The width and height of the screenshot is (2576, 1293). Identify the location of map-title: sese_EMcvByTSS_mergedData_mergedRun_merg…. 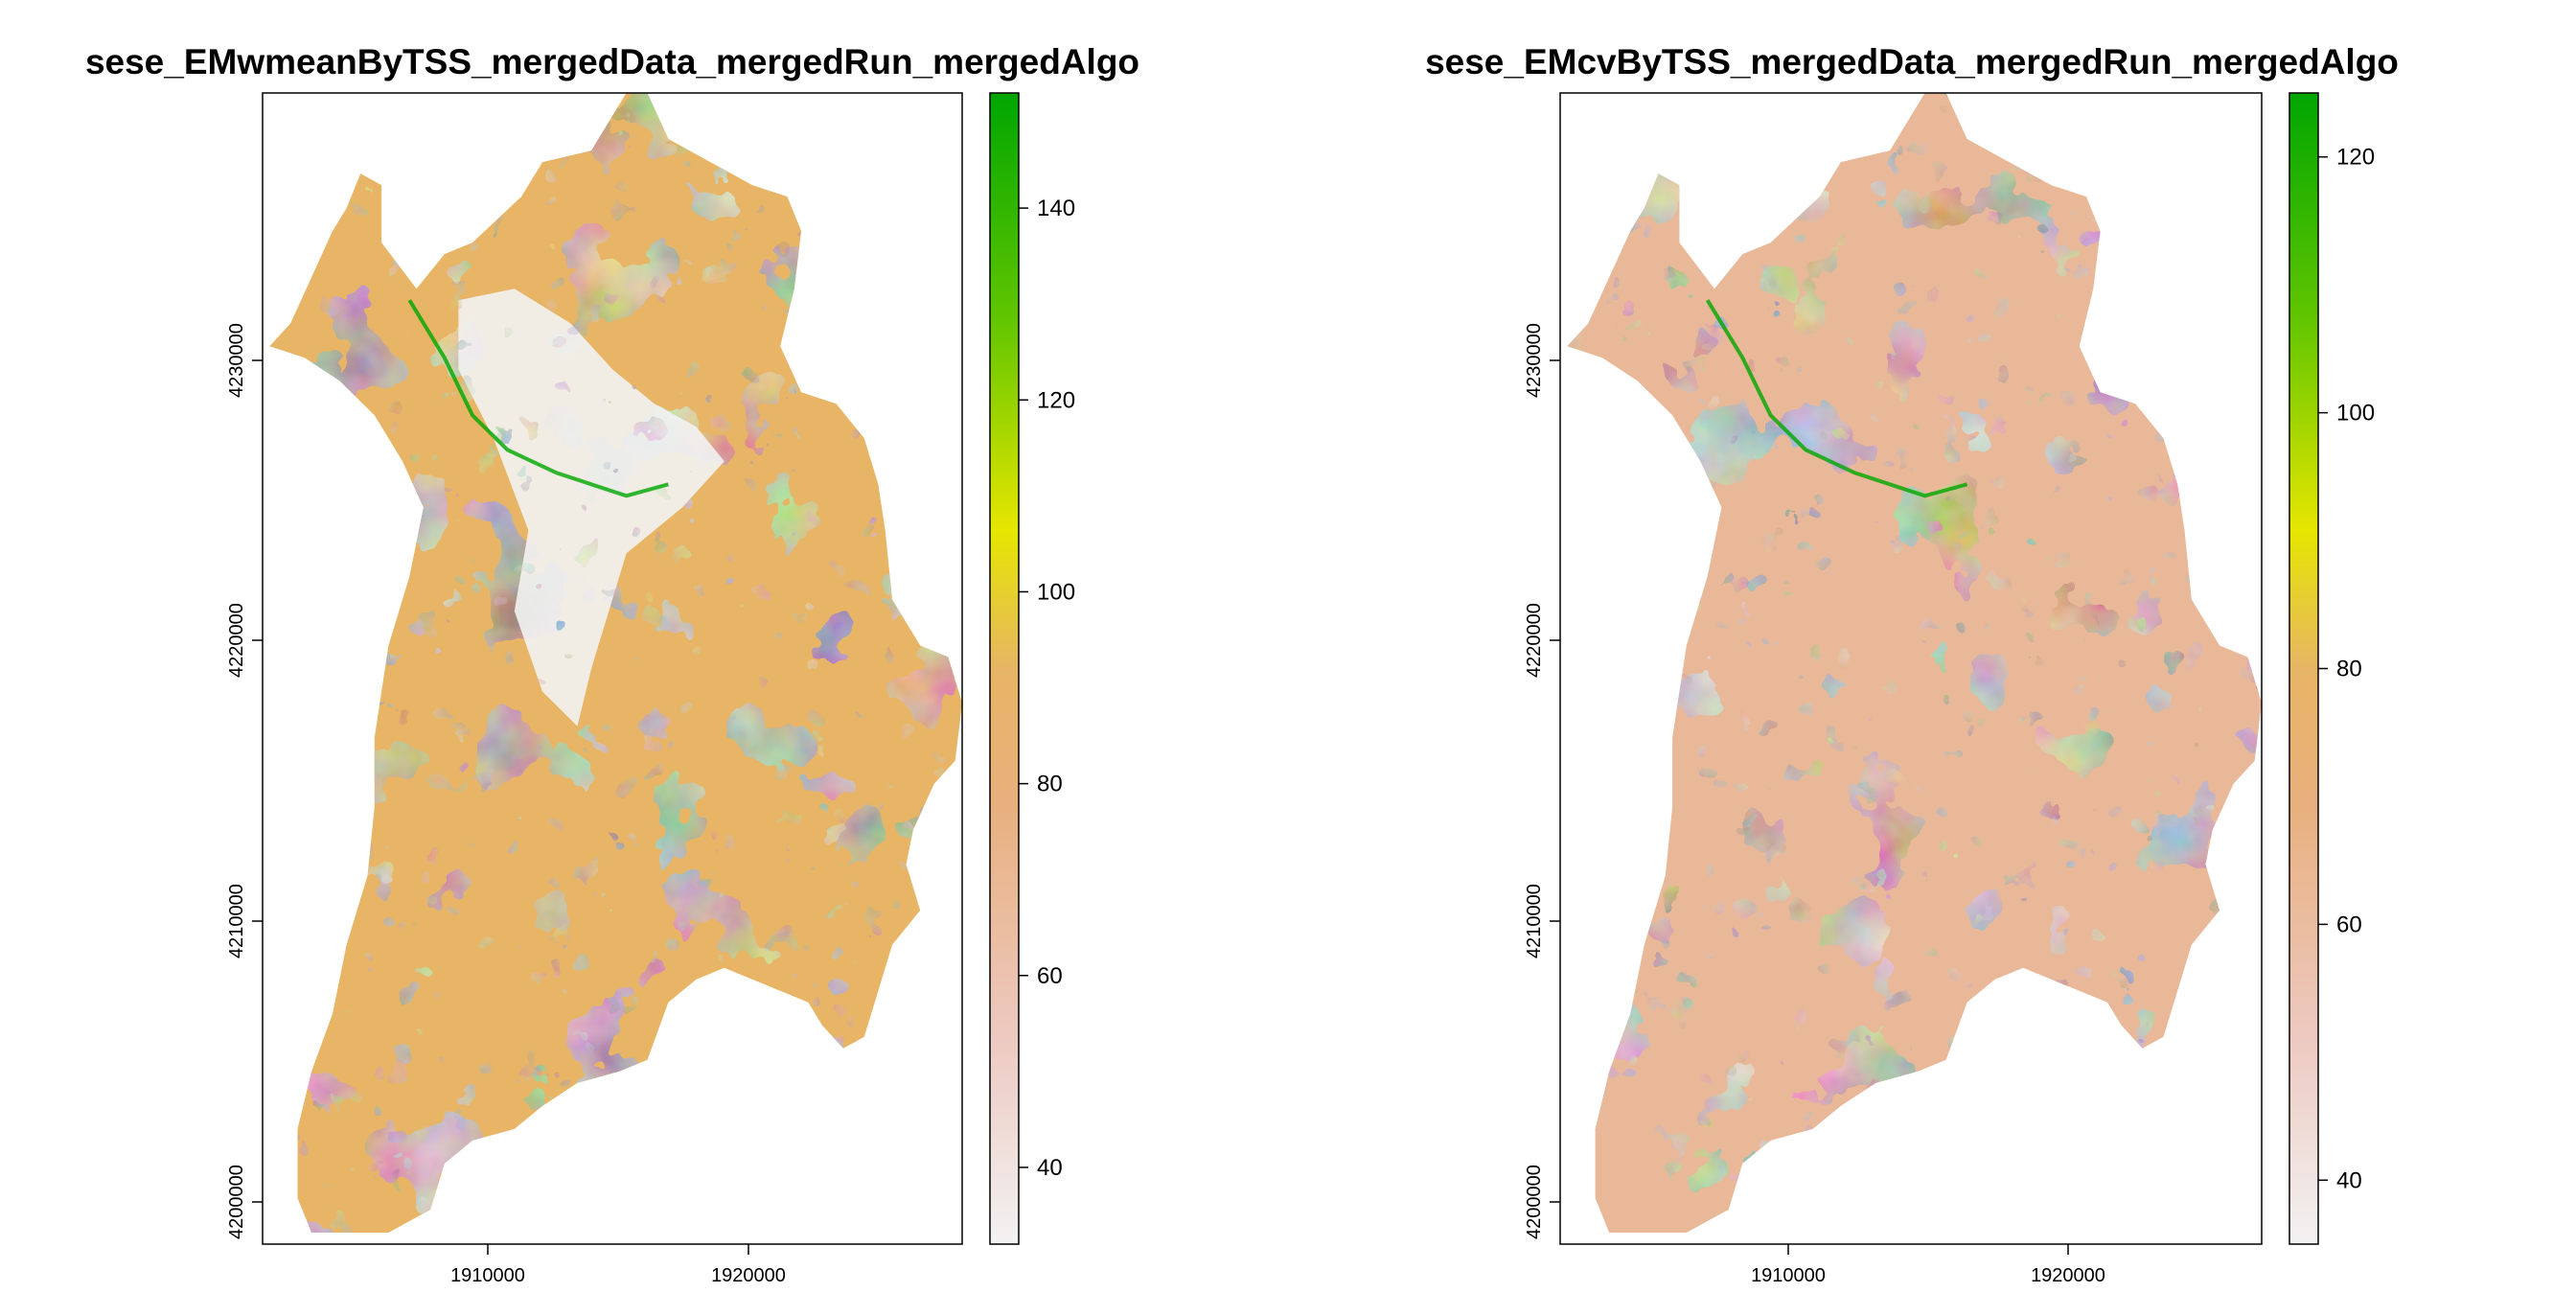
(1912, 61).